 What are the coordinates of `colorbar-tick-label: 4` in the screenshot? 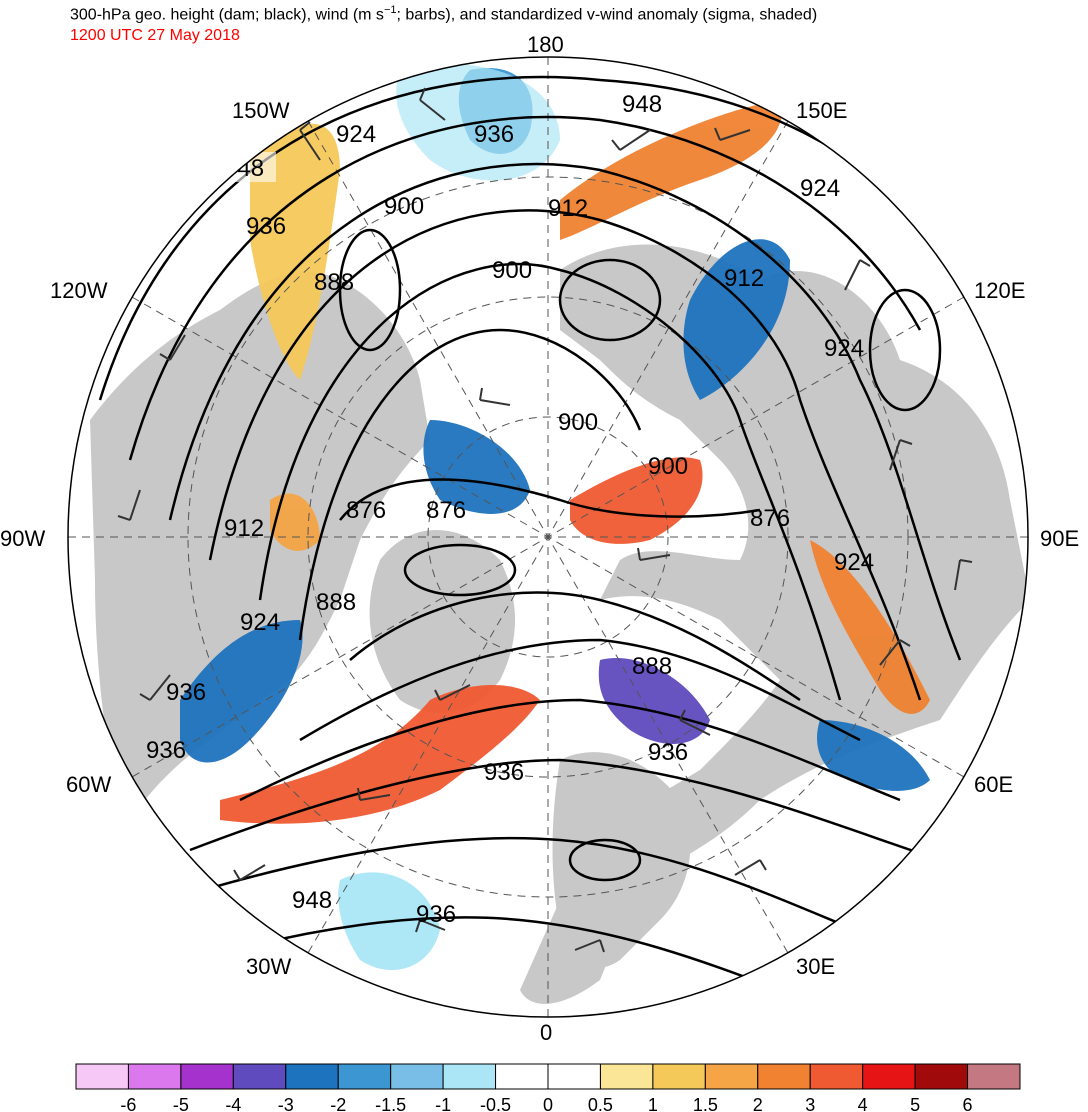 It's located at (863, 1103).